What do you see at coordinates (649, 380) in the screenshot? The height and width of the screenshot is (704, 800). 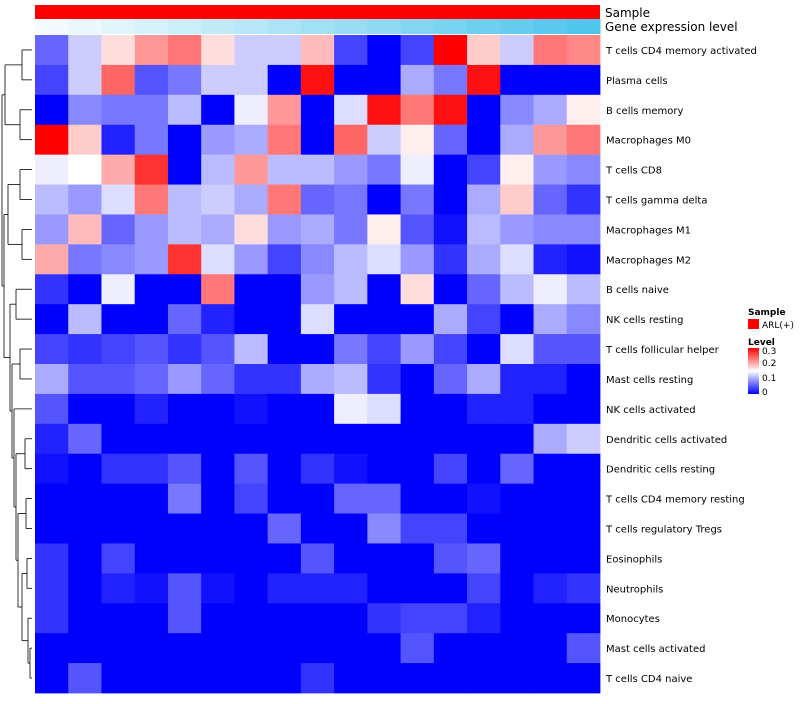 I see `row-label: Mast cells resting` at bounding box center [649, 380].